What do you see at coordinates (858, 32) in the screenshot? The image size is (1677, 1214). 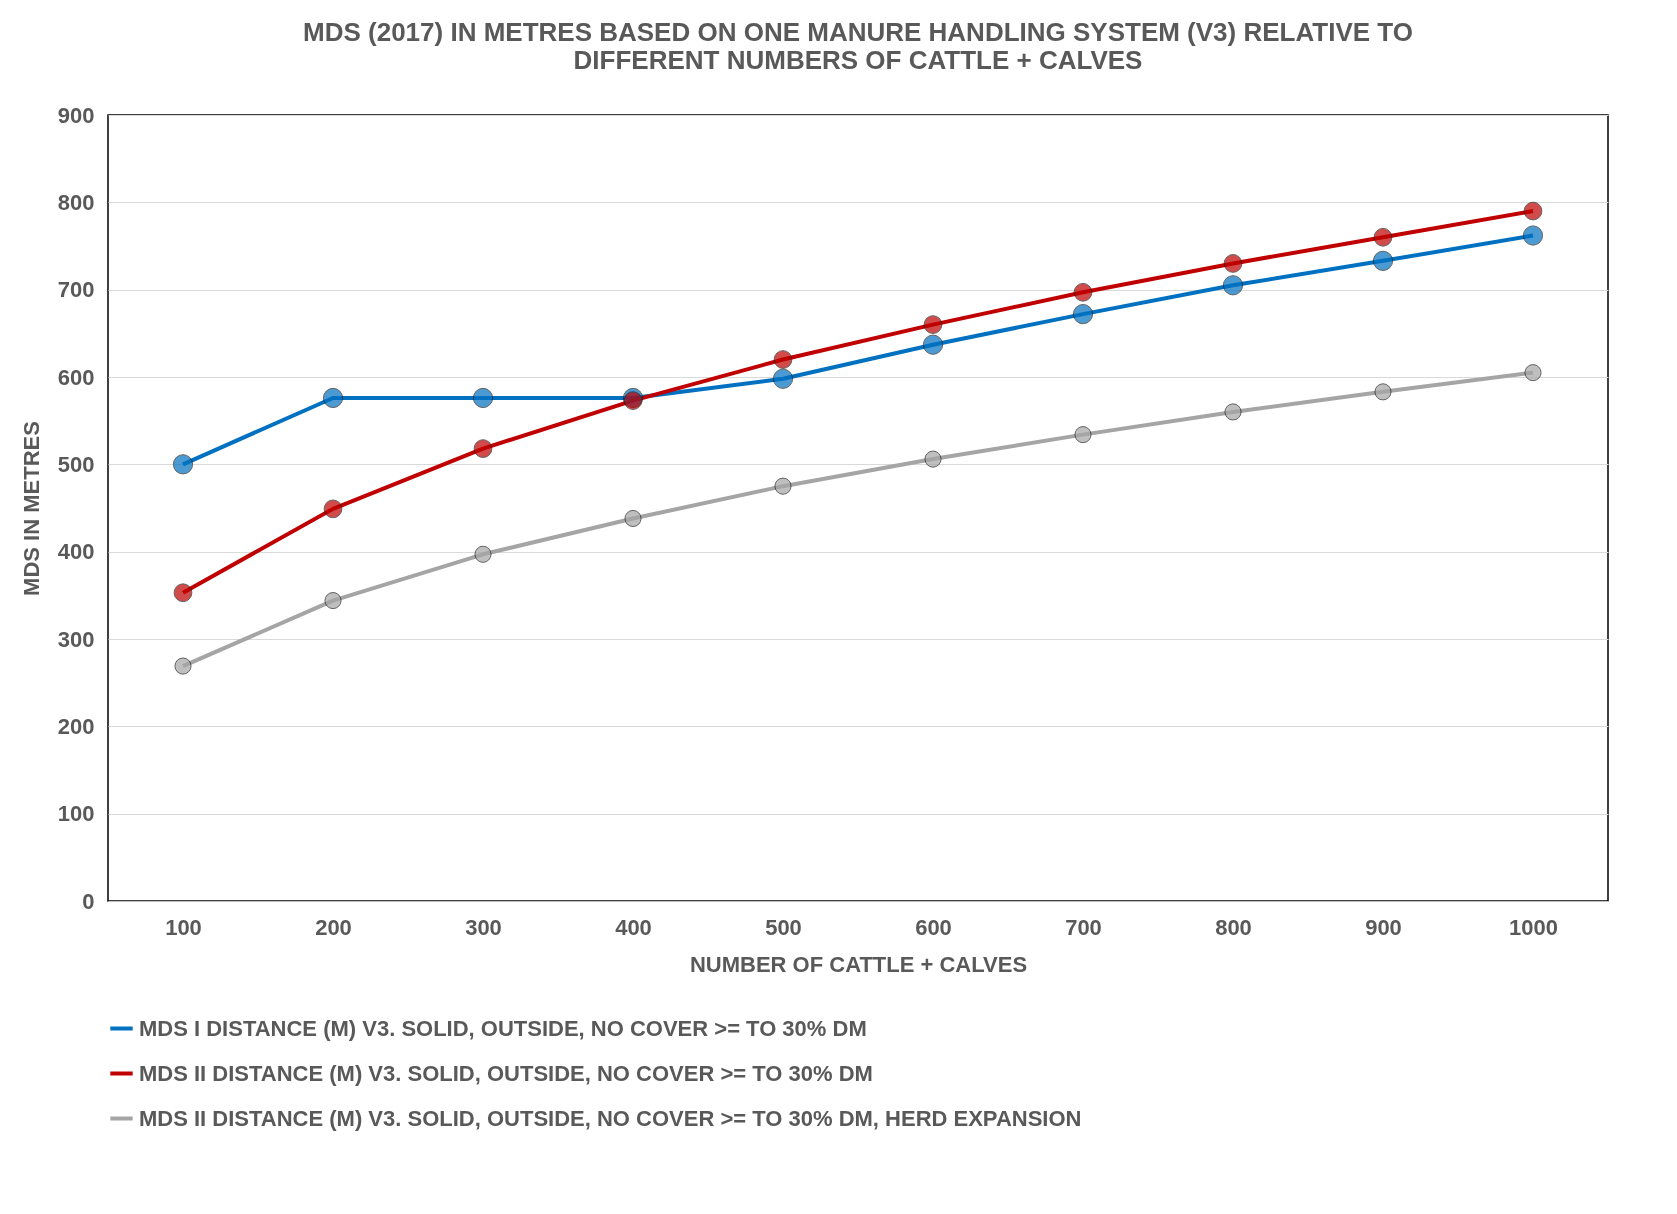 I see `text: MDS (2017) IN METRES BASED ON ONE MANURE HANDLING SYSTEM (V3) RELATIVE TO` at bounding box center [858, 32].